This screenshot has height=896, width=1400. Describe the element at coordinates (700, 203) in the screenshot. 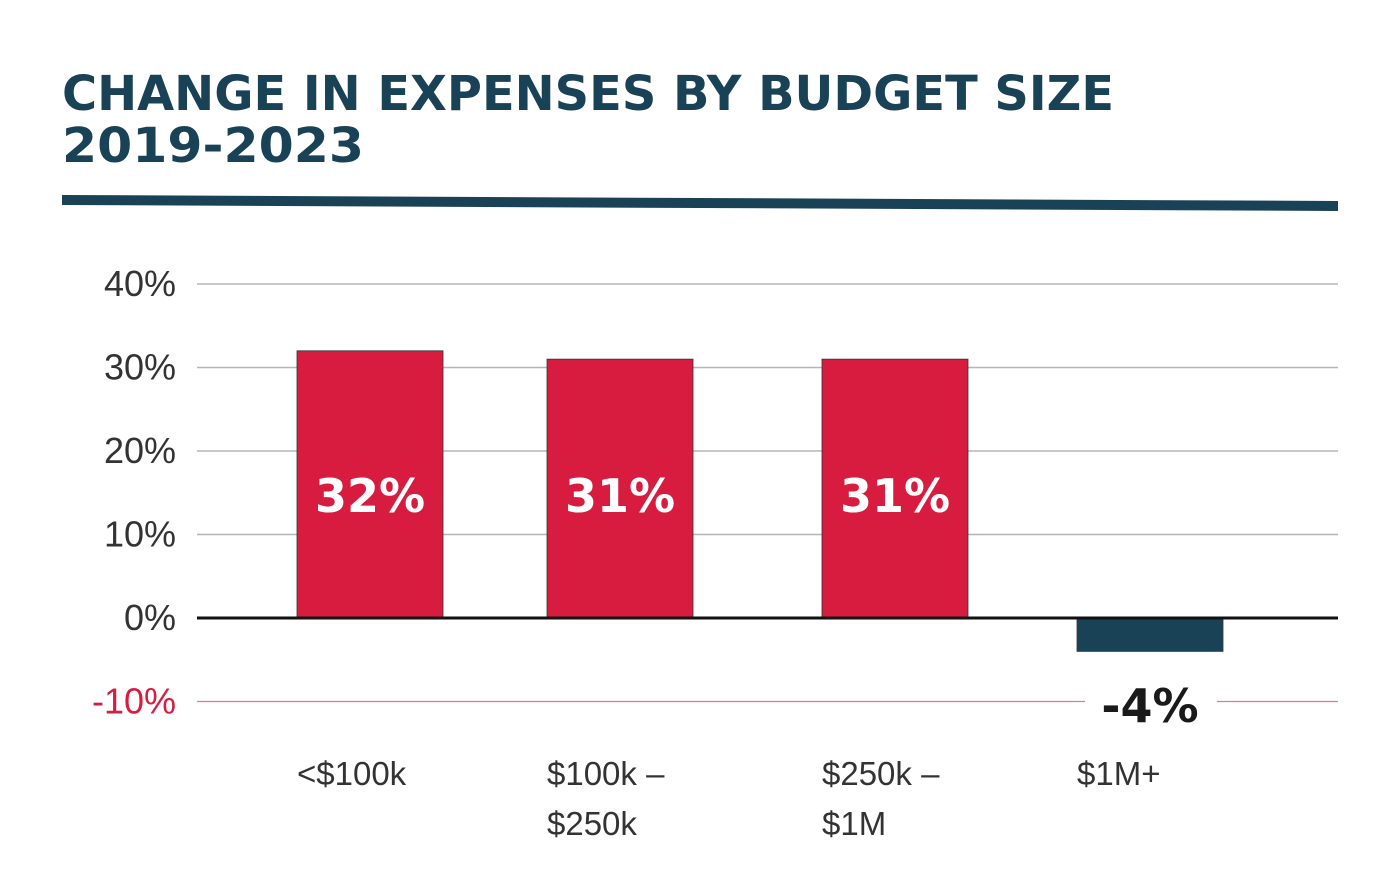

I see `title-rule` at that location.